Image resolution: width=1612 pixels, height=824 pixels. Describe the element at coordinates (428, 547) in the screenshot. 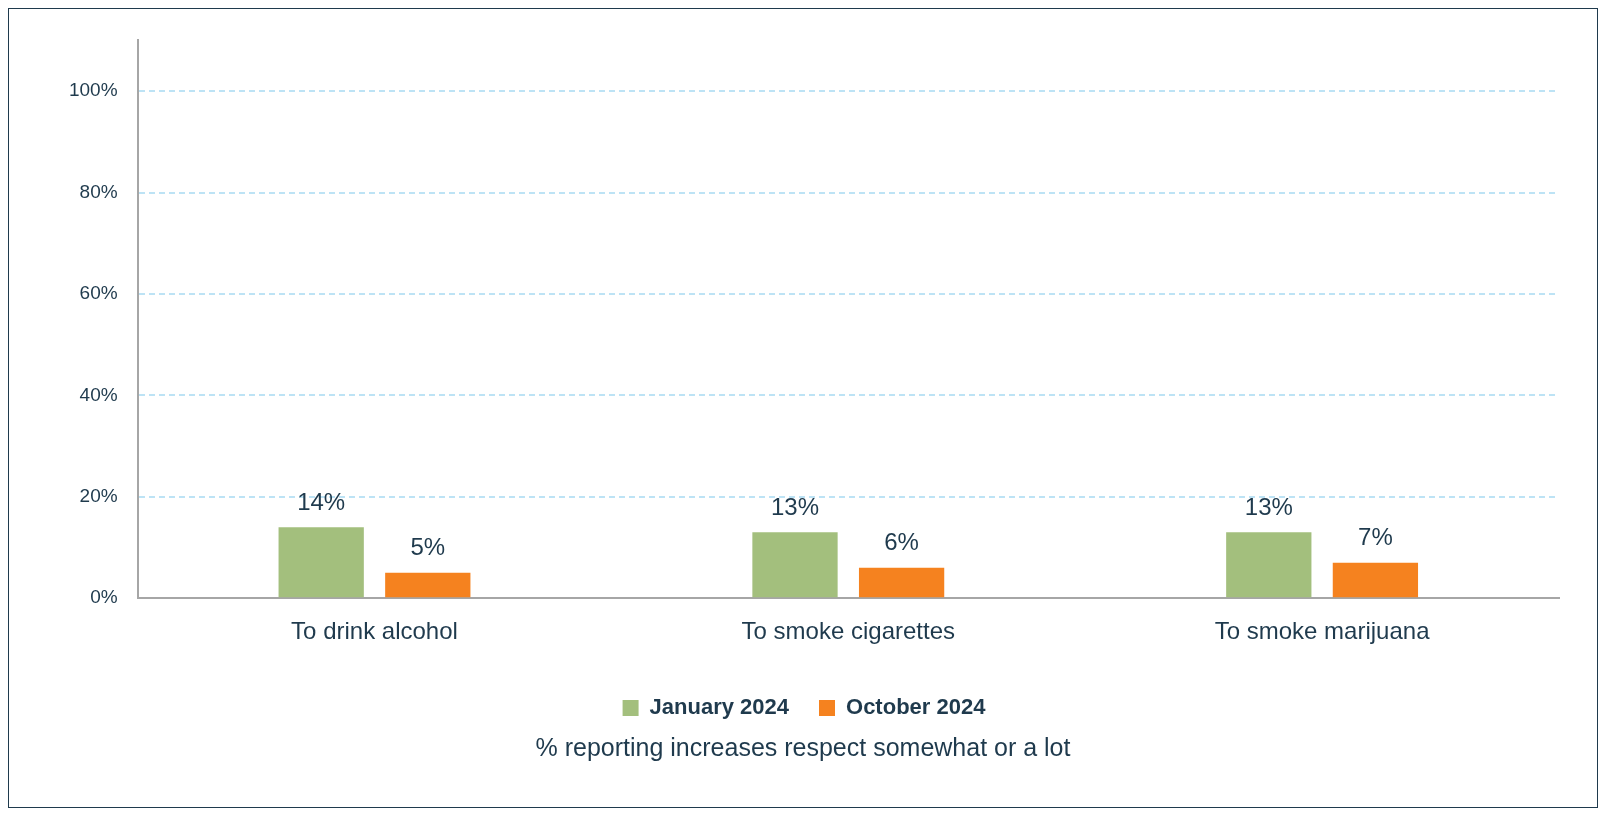

I see `text: 5%` at that location.